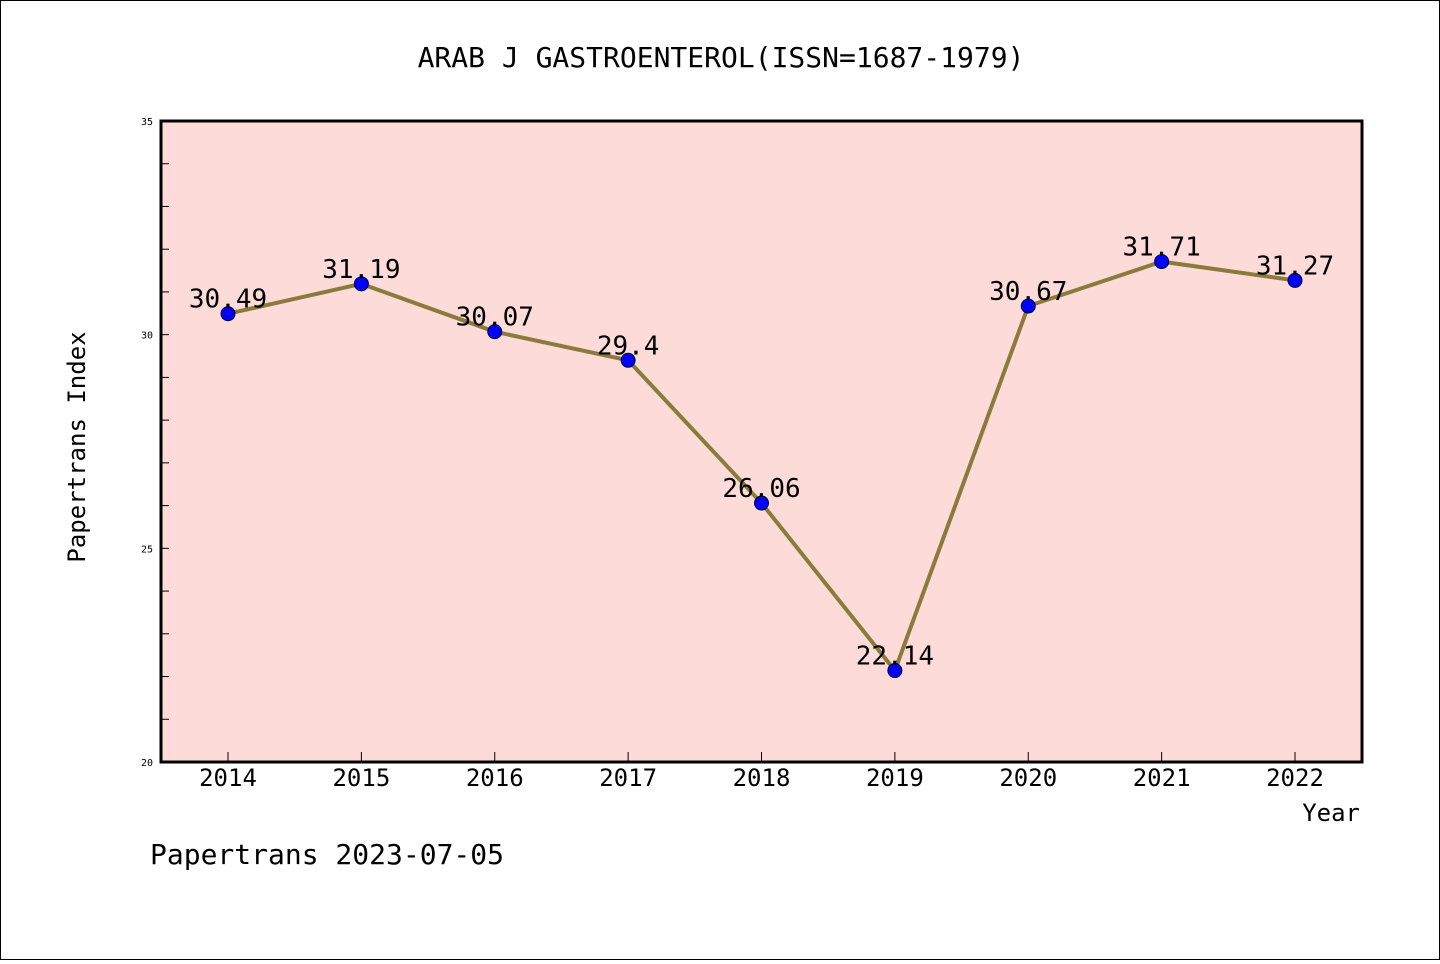 This screenshot has height=964, width=1440. What do you see at coordinates (361, 270) in the screenshot?
I see `data-label: 31.19` at bounding box center [361, 270].